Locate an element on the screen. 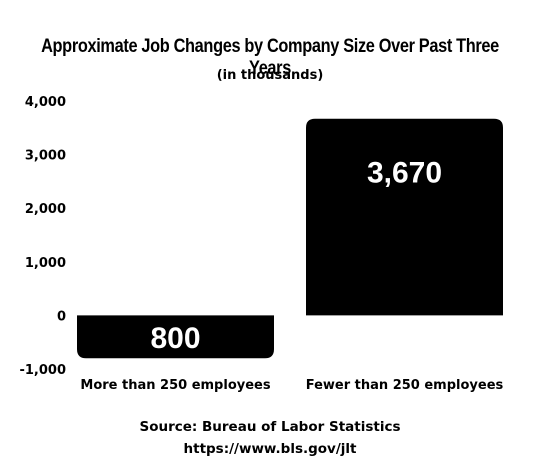 This screenshot has height=475, width=540. x-category-label: More than 250 employees is located at coordinates (175, 385).